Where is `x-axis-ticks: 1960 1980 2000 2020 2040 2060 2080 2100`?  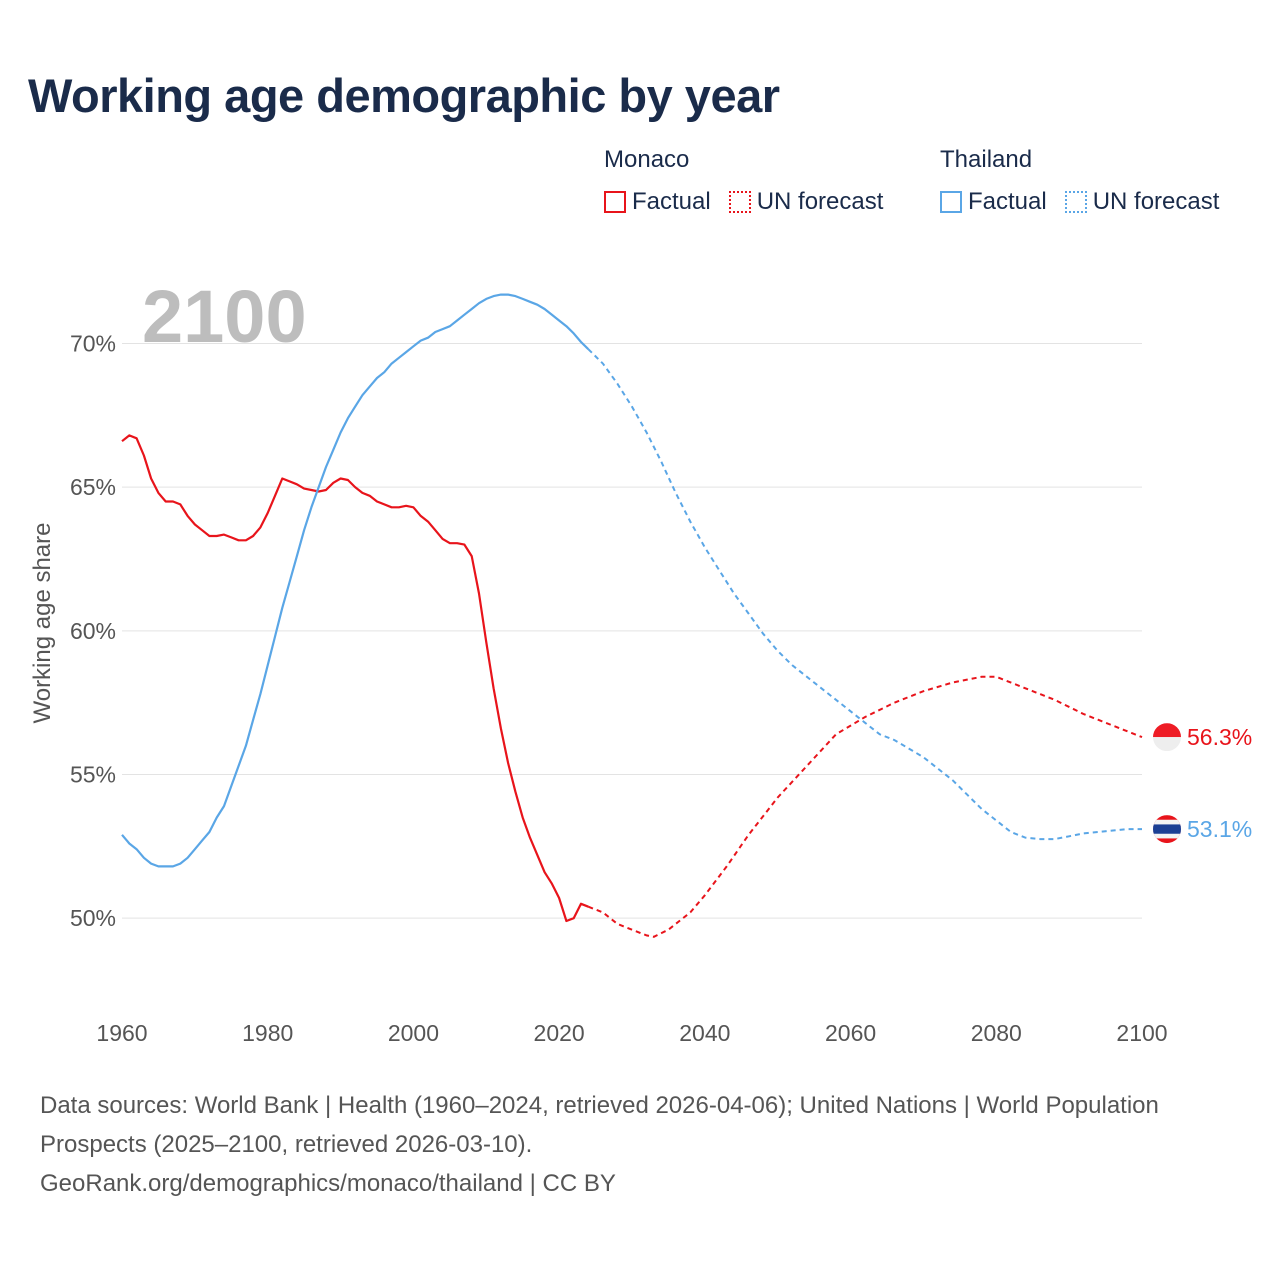
x-axis-ticks: 1960 1980 2000 2020 2040 2060 2080 2100 is located at coordinates (631, 1033).